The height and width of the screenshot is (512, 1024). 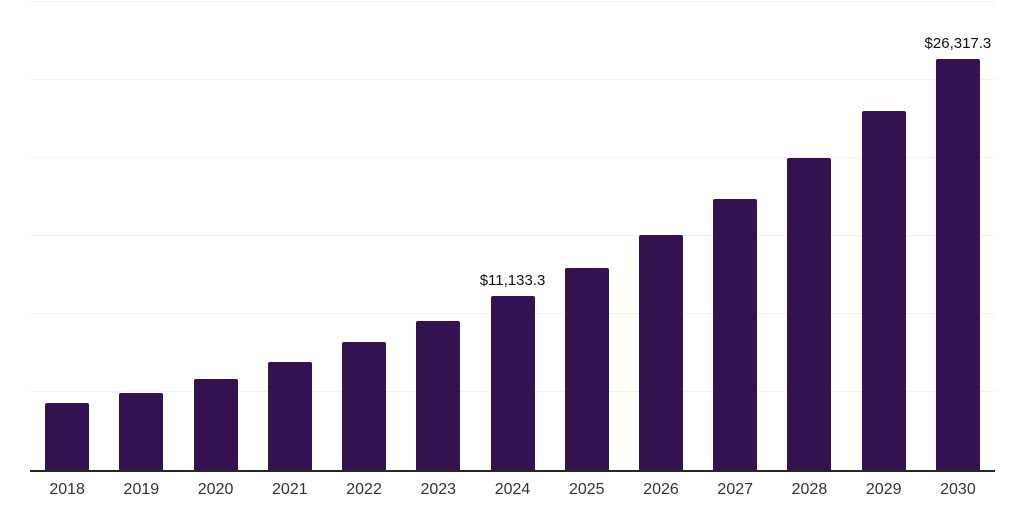 What do you see at coordinates (661, 489) in the screenshot?
I see `x-tick-label-2026: 2026` at bounding box center [661, 489].